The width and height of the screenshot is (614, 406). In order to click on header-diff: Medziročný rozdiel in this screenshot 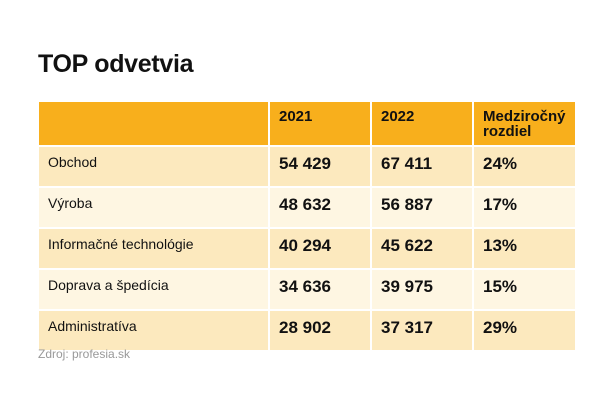, I will do `click(524, 123)`.